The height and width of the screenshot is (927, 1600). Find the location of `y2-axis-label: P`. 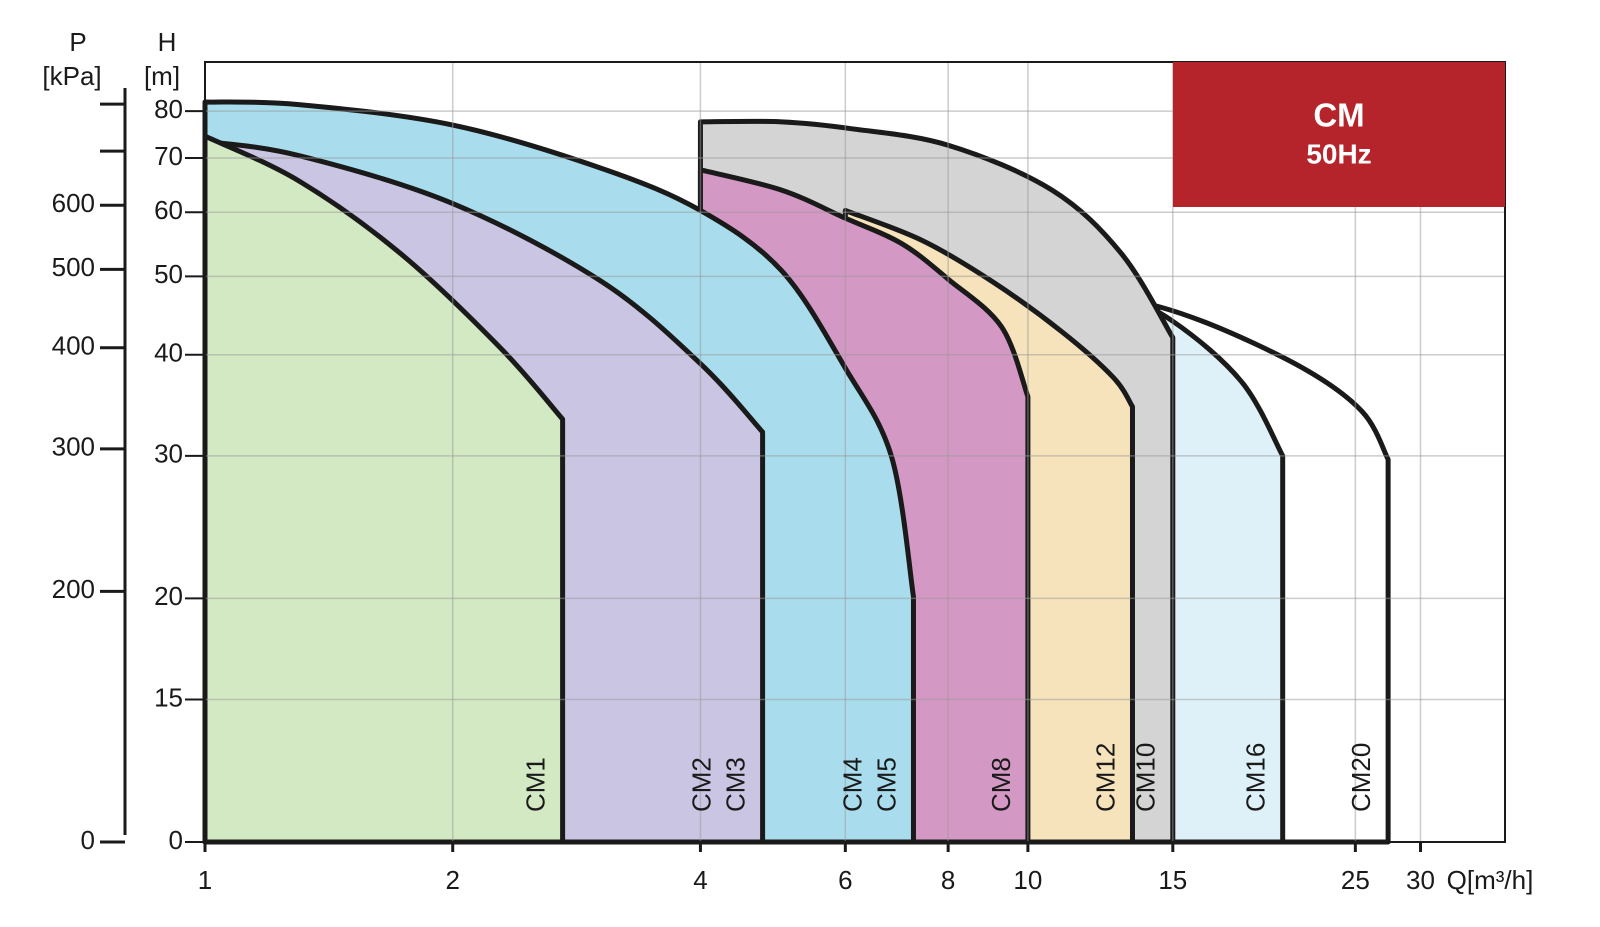

y2-axis-label: P is located at coordinates (77, 42).